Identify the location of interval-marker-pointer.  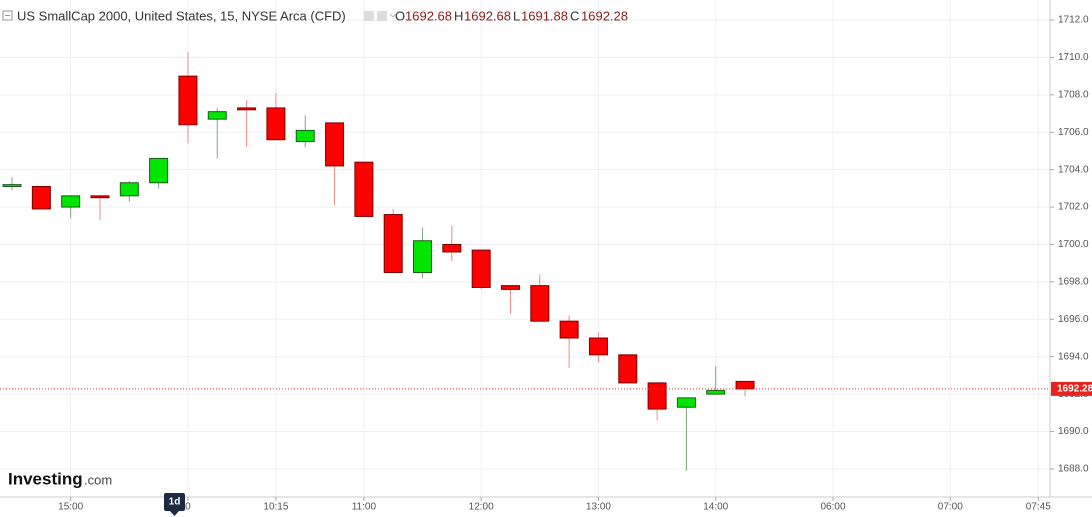
(174, 513).